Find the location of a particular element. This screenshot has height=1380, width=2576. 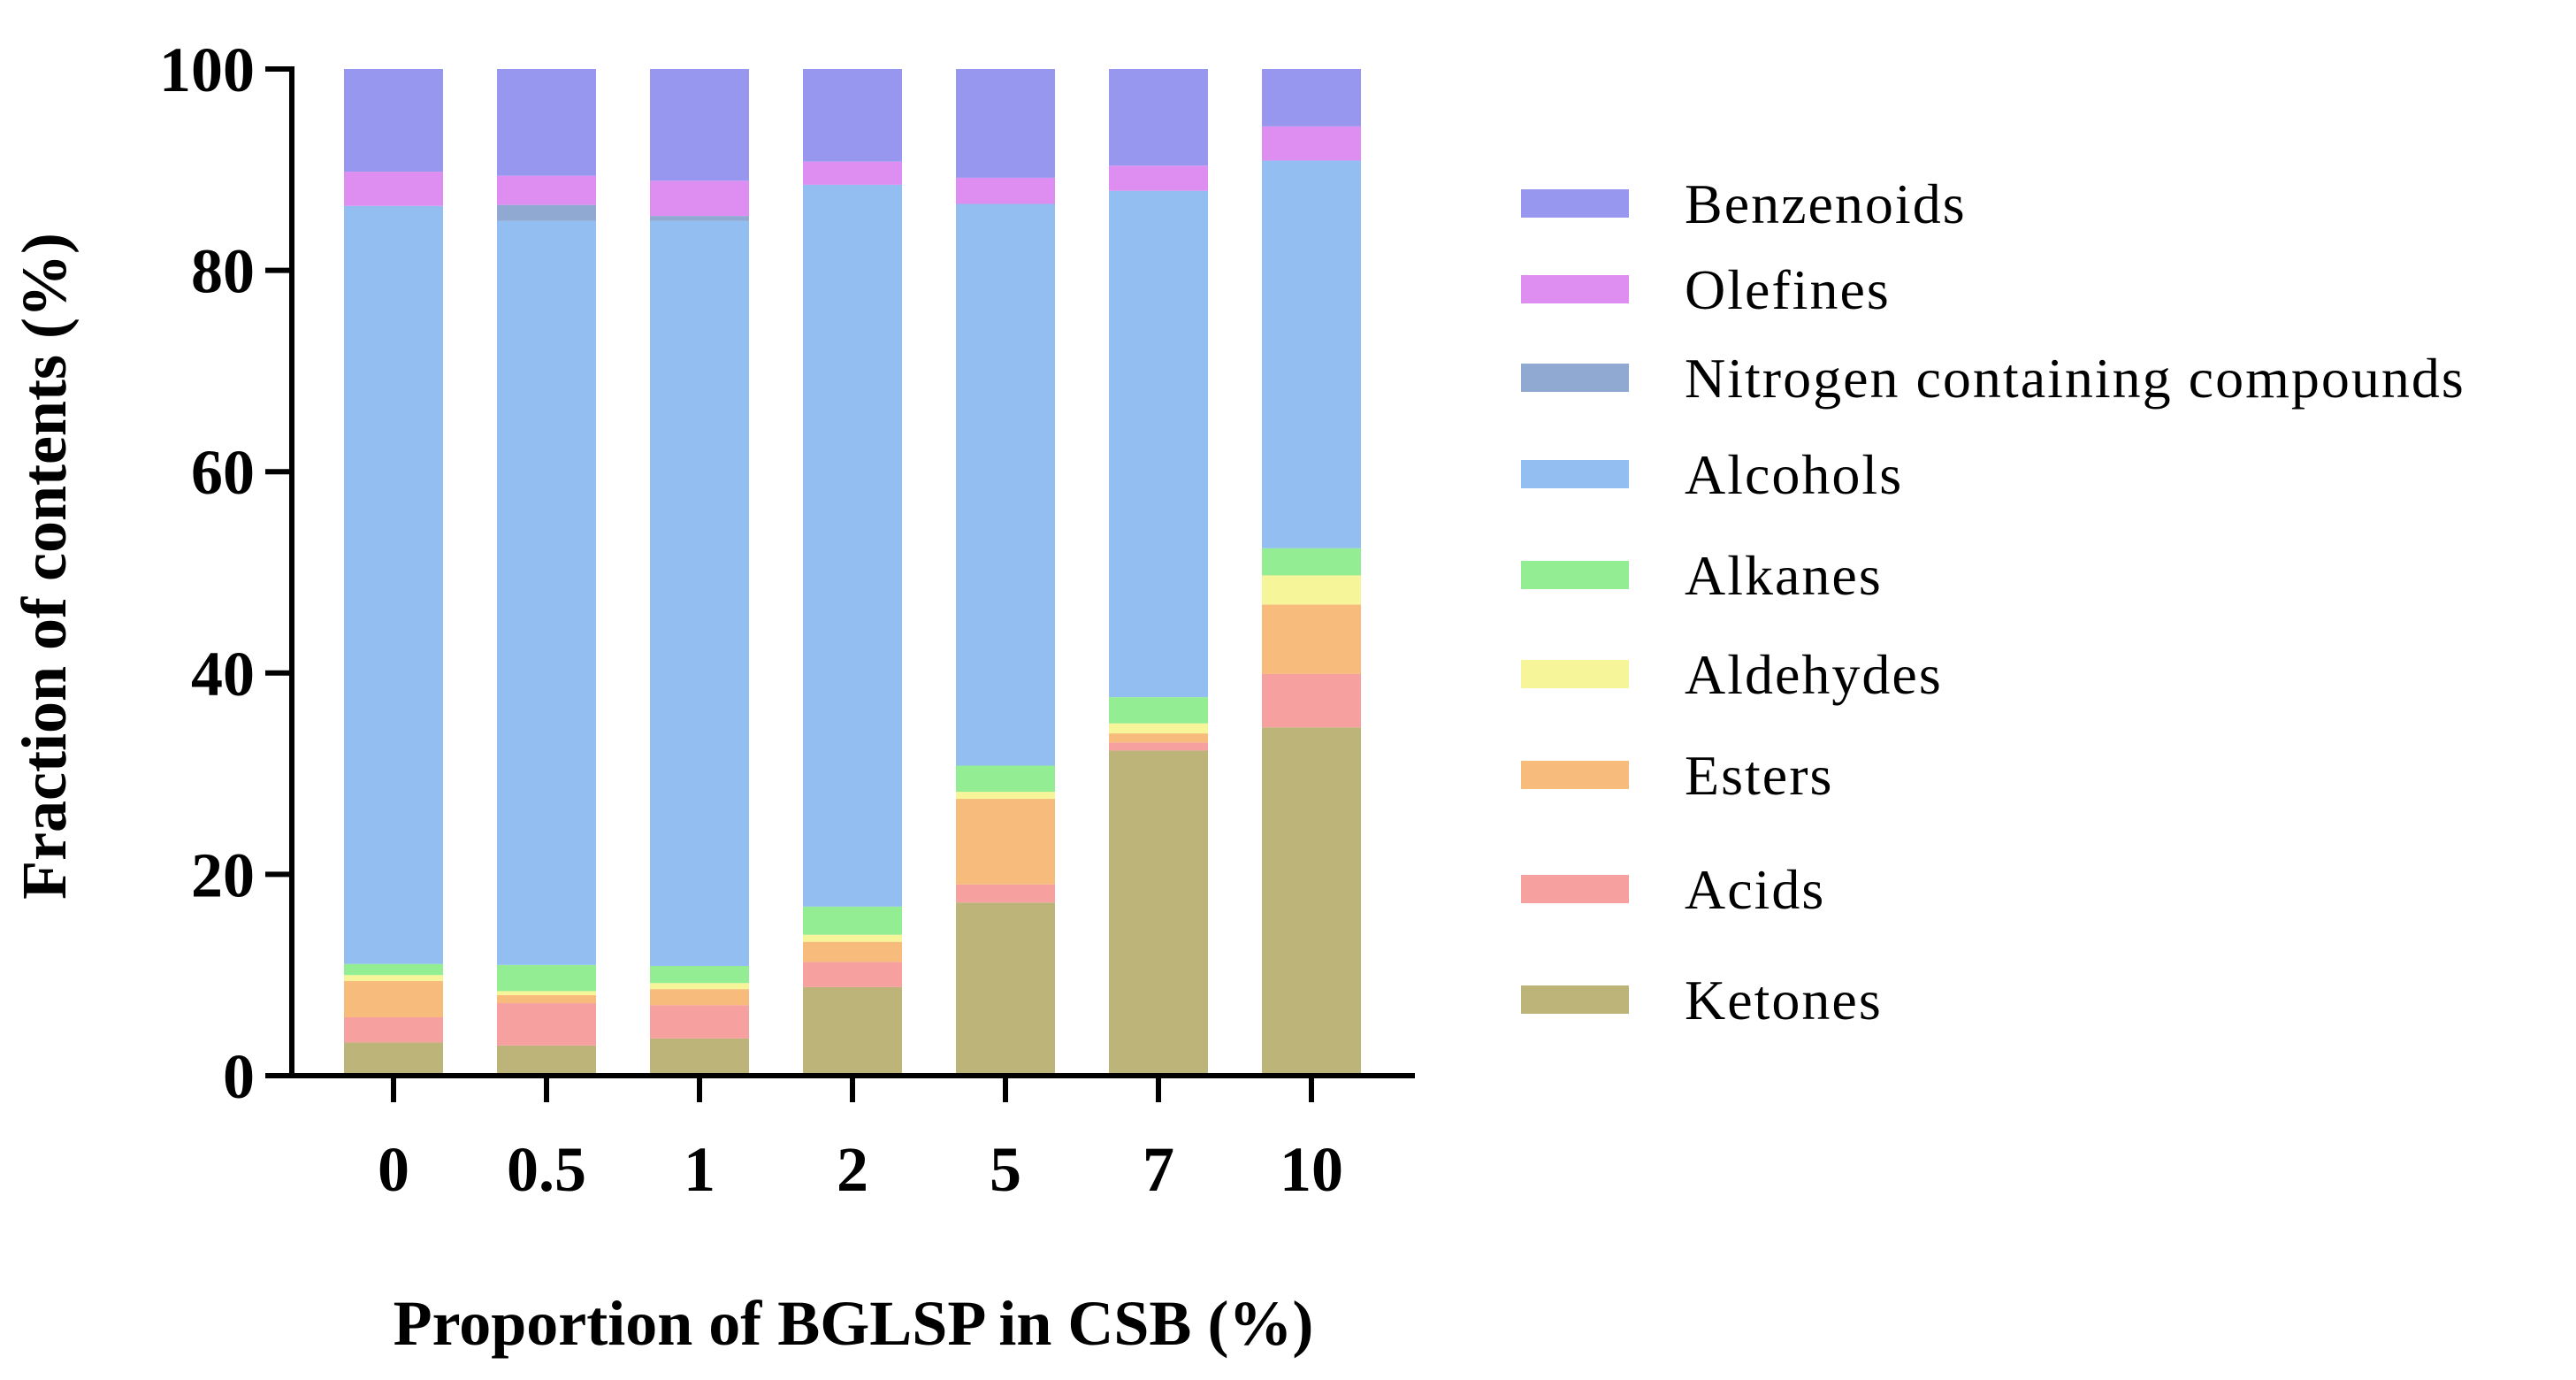

x-ticks: 0 0.5 1 2 5 7 10 is located at coordinates (860, 1140).